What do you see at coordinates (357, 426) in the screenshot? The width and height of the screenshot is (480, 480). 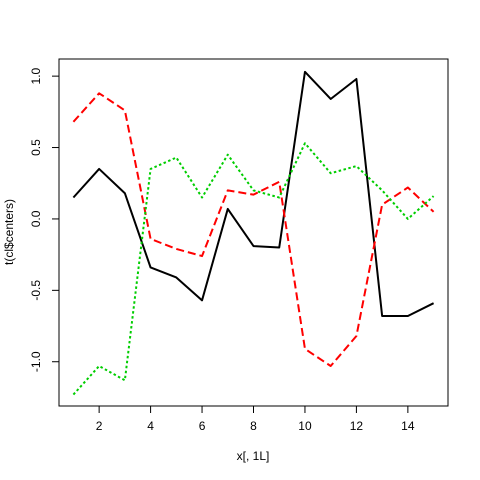 I see `x-tick-label: 12` at bounding box center [357, 426].